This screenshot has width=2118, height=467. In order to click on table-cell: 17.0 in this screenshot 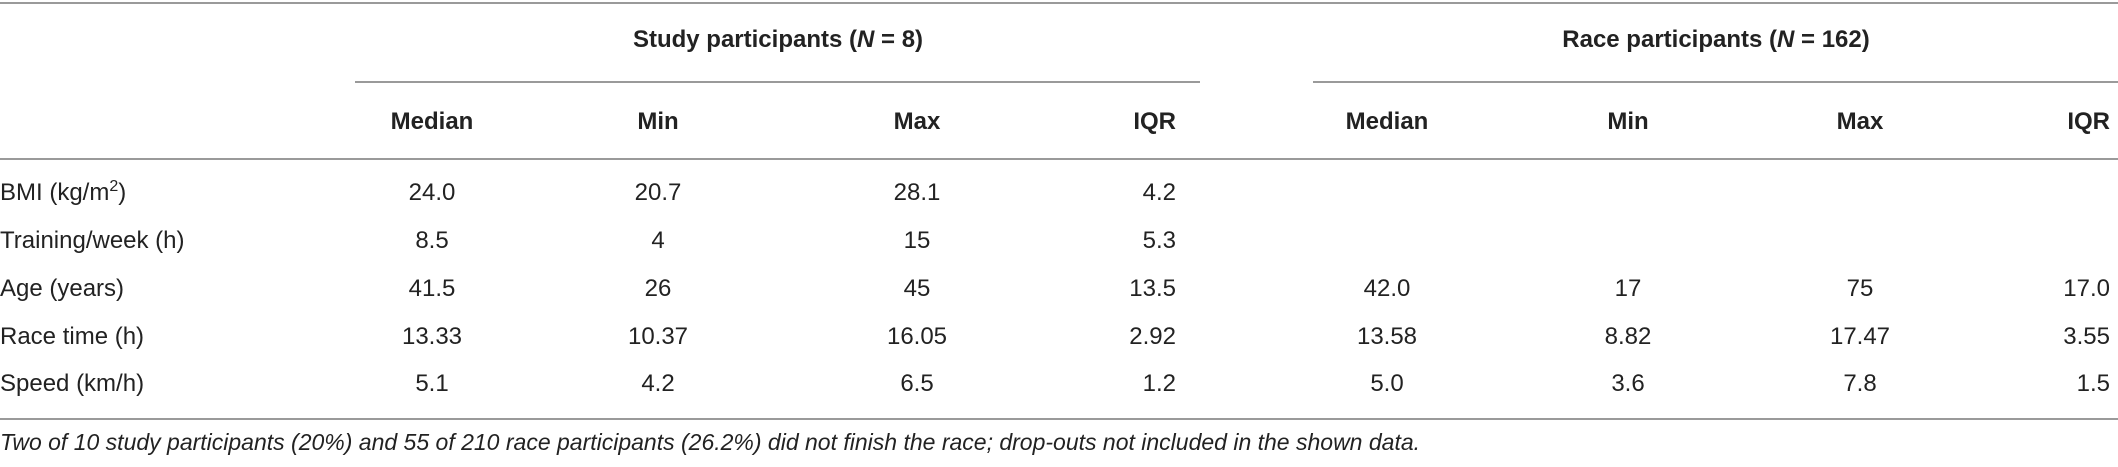, I will do `click(2086, 288)`.